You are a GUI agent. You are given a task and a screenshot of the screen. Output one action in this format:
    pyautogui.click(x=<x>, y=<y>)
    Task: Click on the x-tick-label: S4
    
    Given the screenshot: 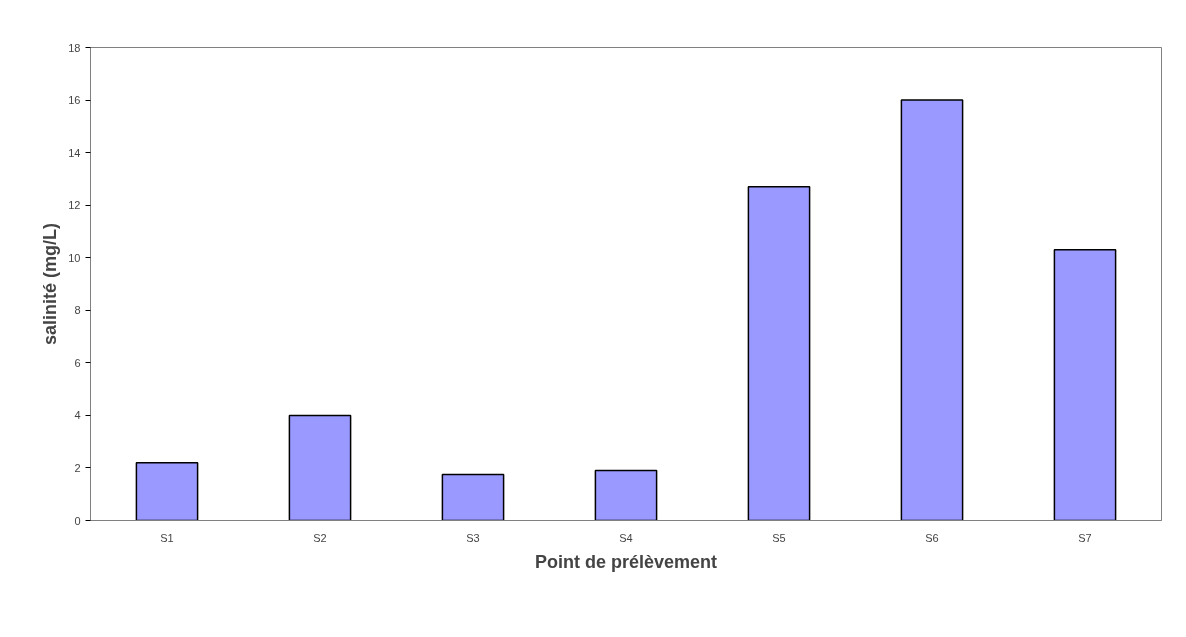 What is the action you would take?
    pyautogui.click(x=626, y=537)
    